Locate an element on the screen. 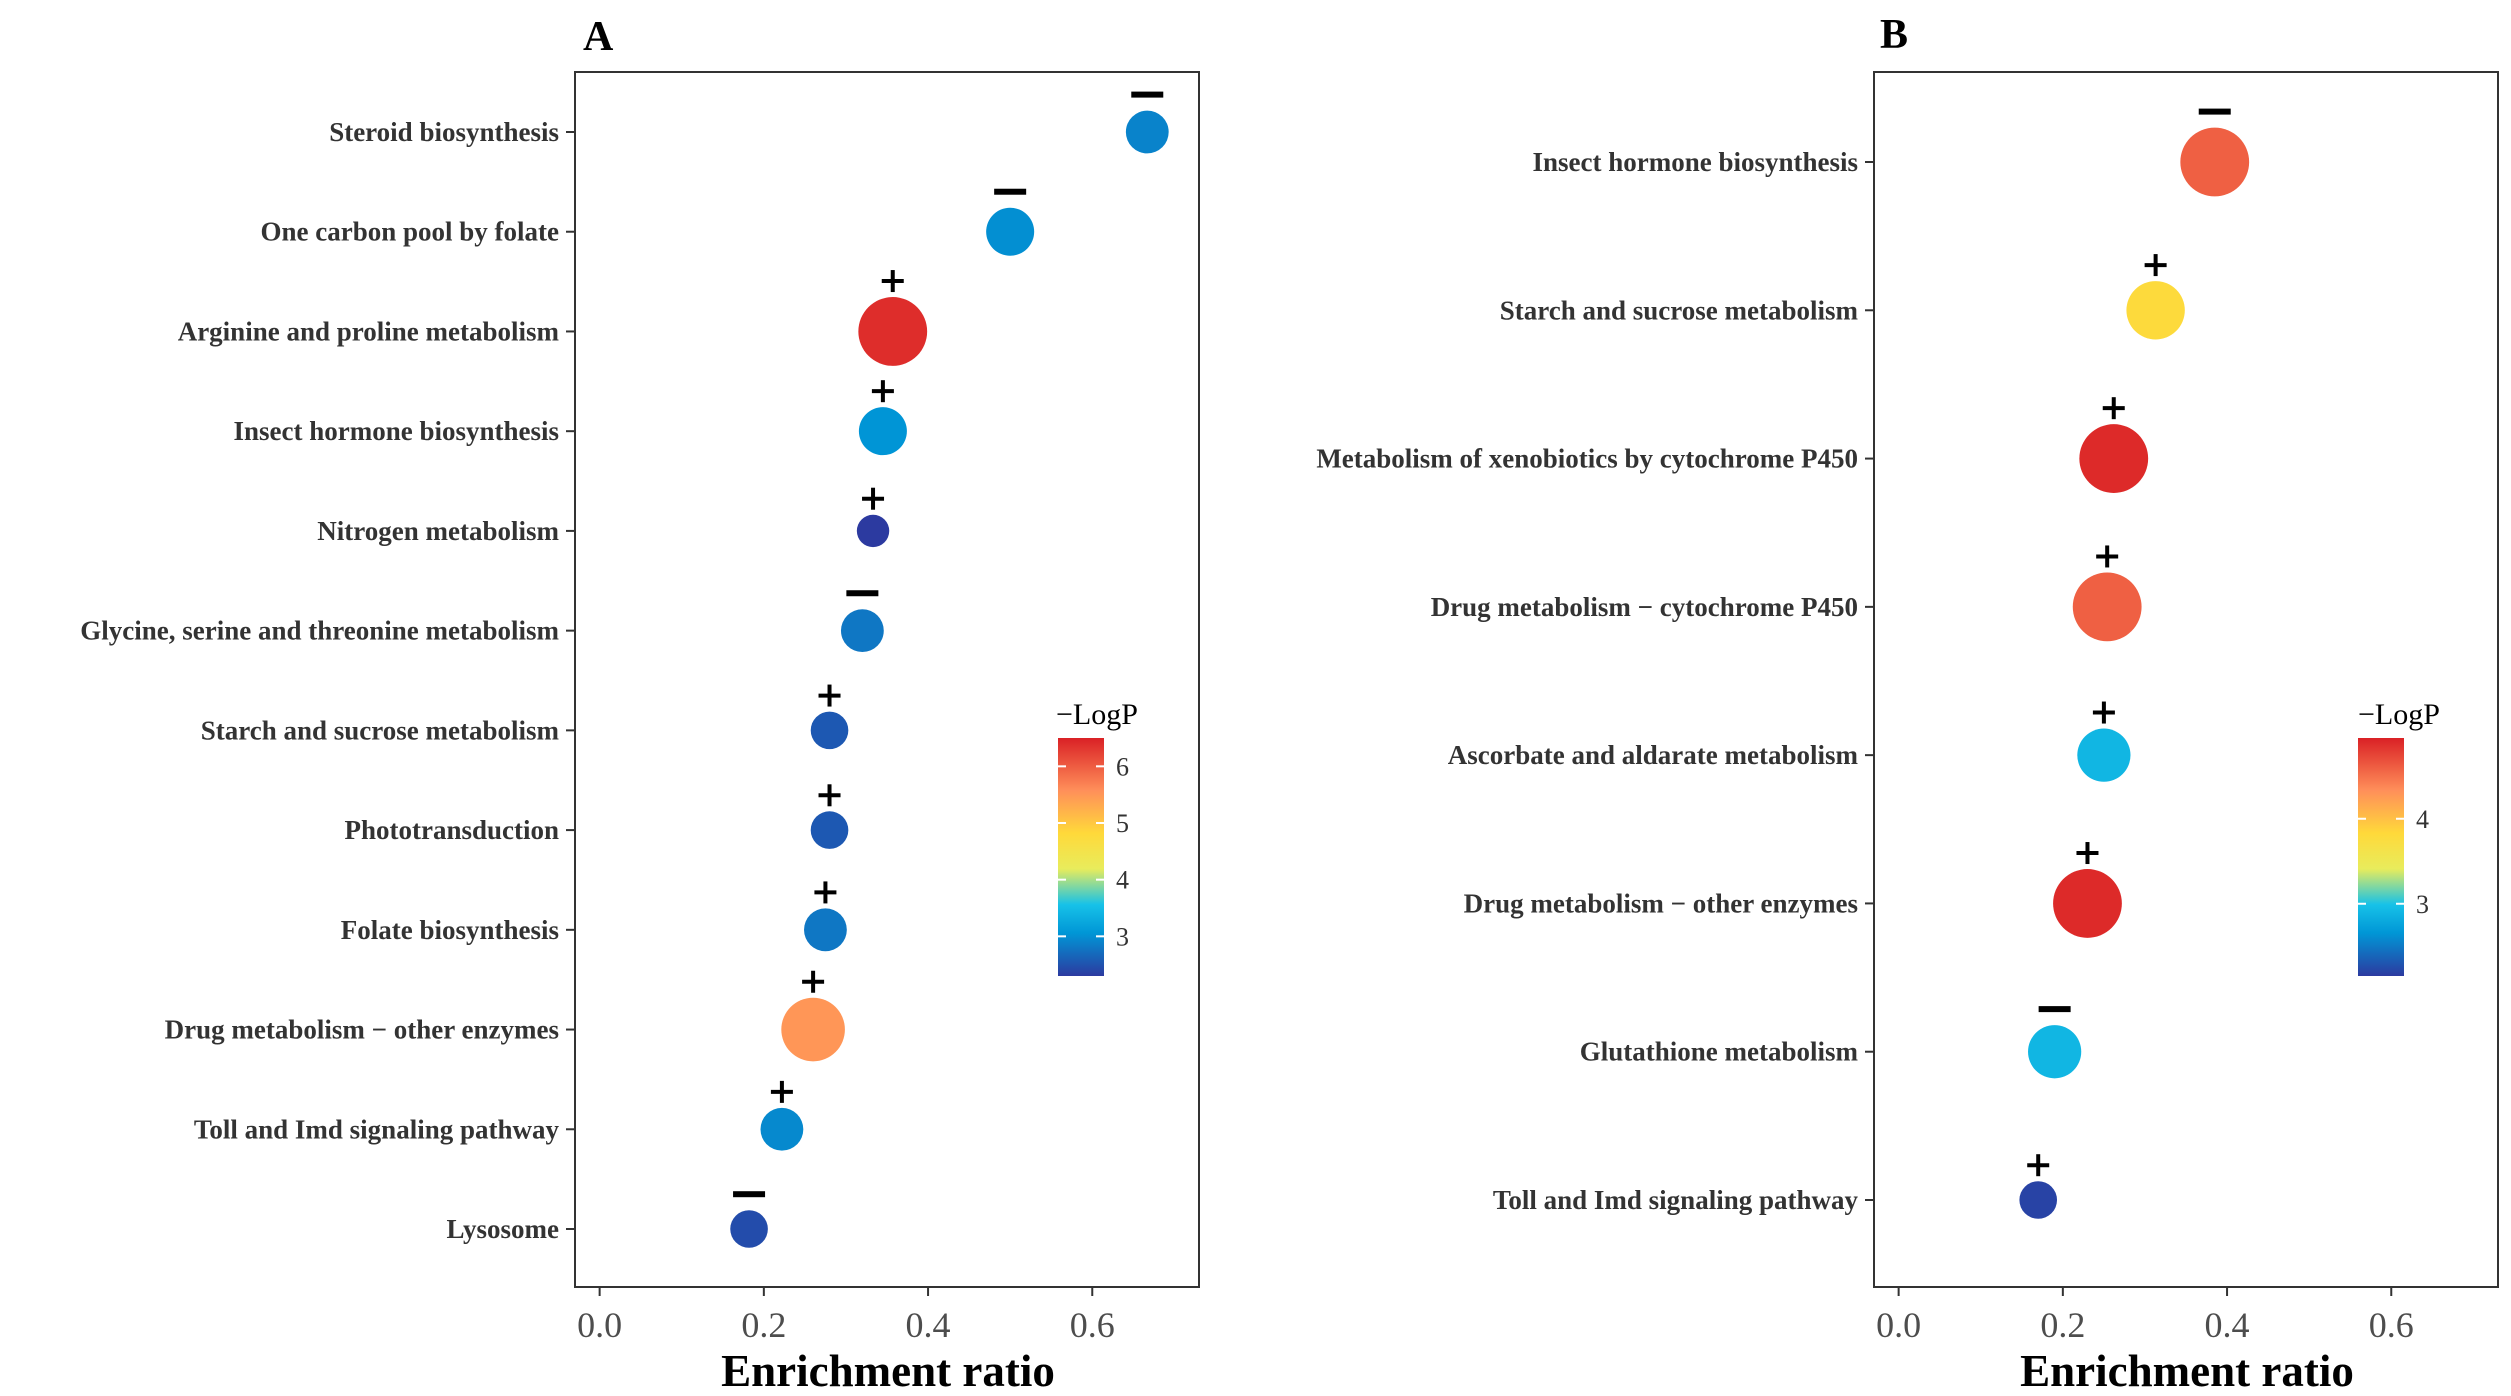 This screenshot has height=1396, width=2511. panel-b-y-label-starch-and-sucrose-metabolism: Starch and sucrose metabolism is located at coordinates (1679, 310).